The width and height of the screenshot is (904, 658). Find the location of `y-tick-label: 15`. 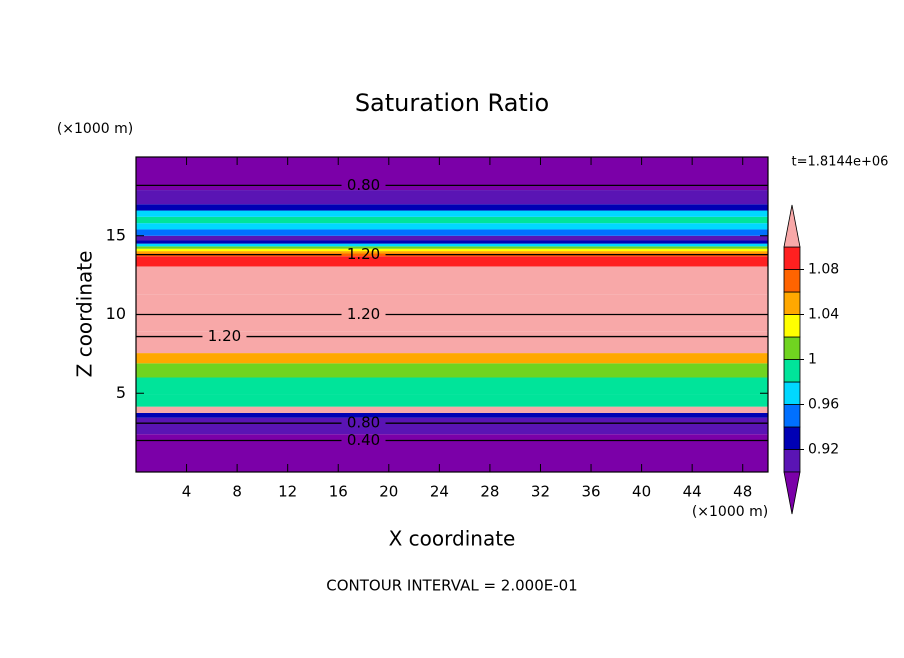

y-tick-label: 15 is located at coordinates (116, 234).